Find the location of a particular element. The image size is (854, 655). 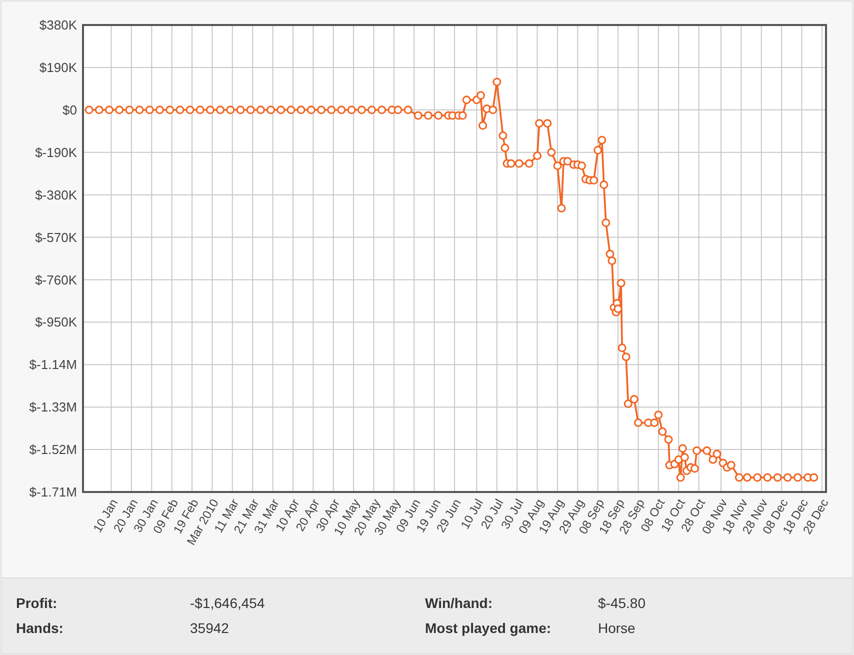

y-tick-label: $-760K is located at coordinates (56, 280).